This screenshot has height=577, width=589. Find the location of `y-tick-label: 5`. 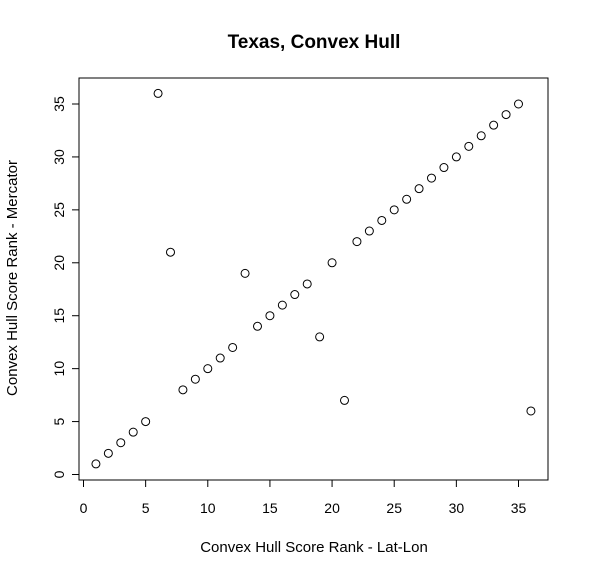

y-tick-label: 5 is located at coordinates (59, 421).